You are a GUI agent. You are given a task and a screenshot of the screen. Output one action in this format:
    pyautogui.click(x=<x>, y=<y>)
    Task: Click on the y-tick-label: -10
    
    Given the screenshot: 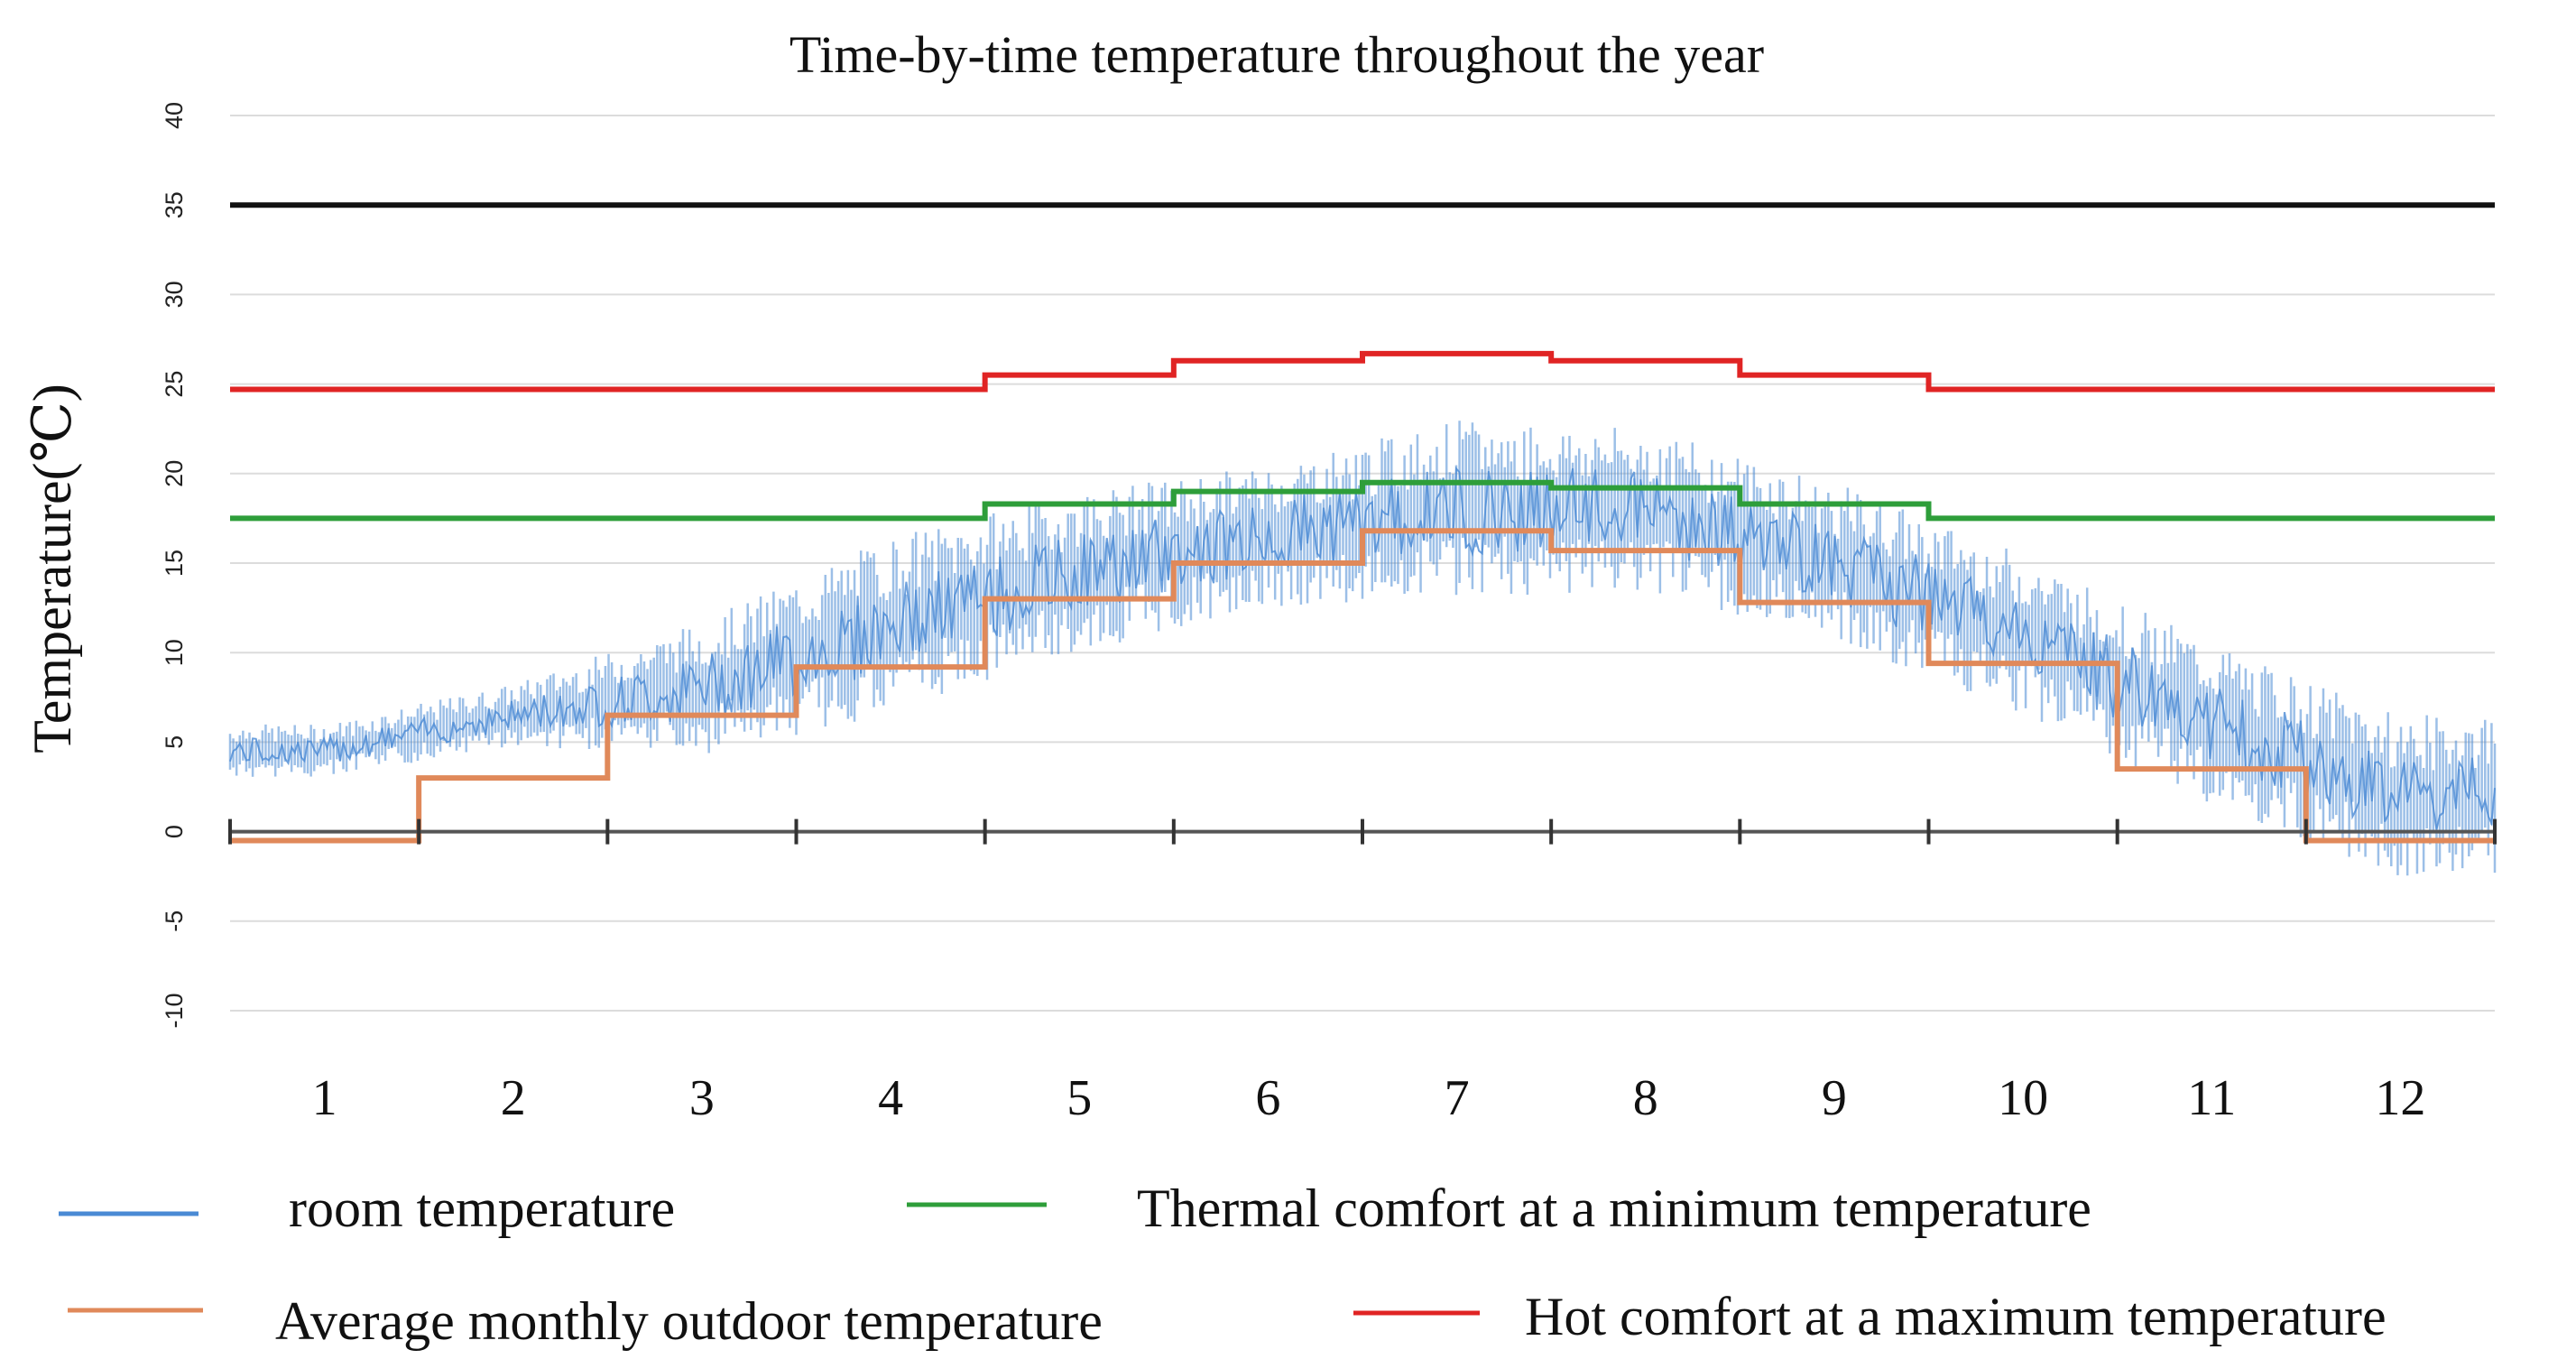 What is the action you would take?
    pyautogui.click(x=174, y=1011)
    